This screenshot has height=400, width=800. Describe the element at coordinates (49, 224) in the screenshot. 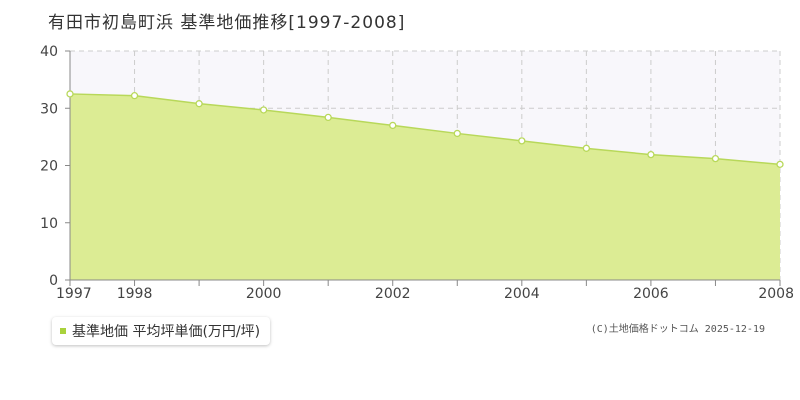

I see `y-tick-label: 10` at that location.